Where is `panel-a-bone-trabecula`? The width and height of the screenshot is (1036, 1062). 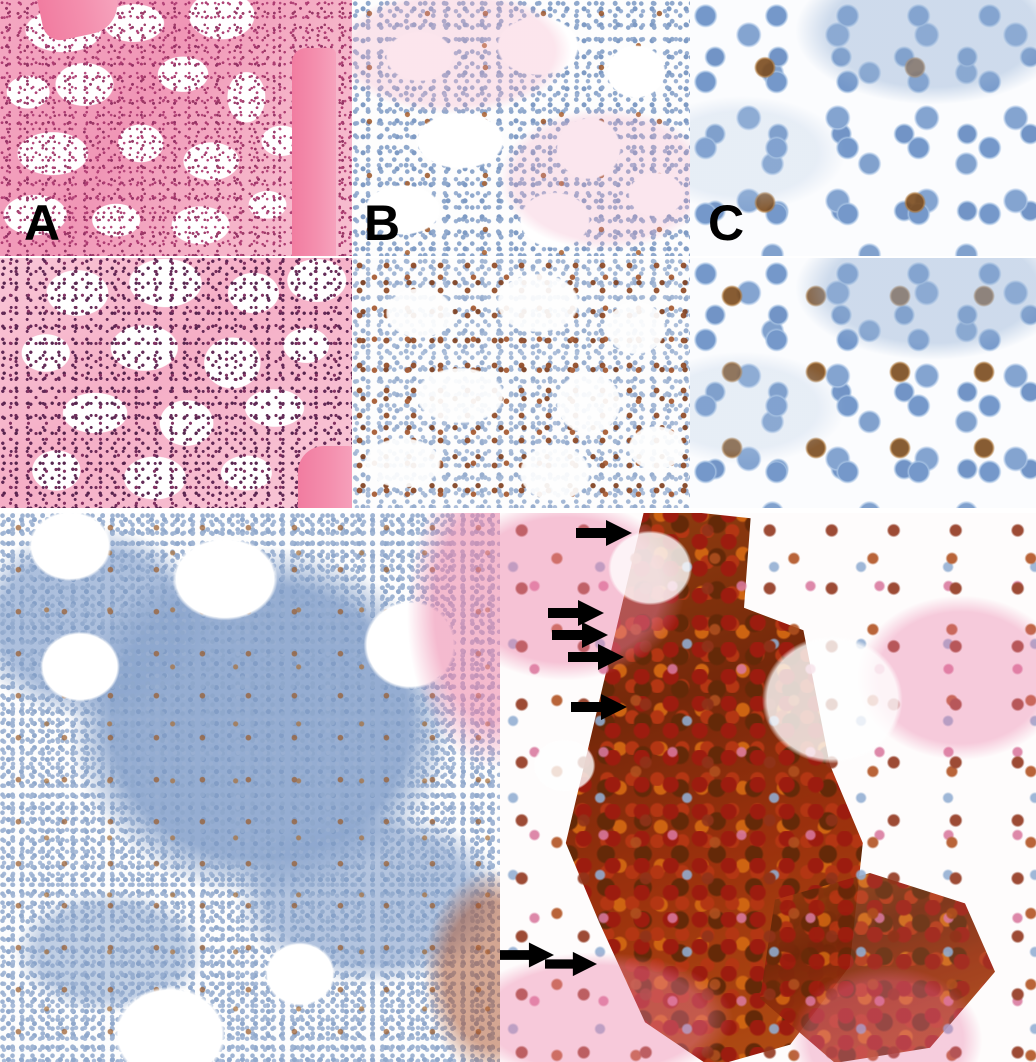
panel-a-bone-trabecula is located at coordinates (314, 152).